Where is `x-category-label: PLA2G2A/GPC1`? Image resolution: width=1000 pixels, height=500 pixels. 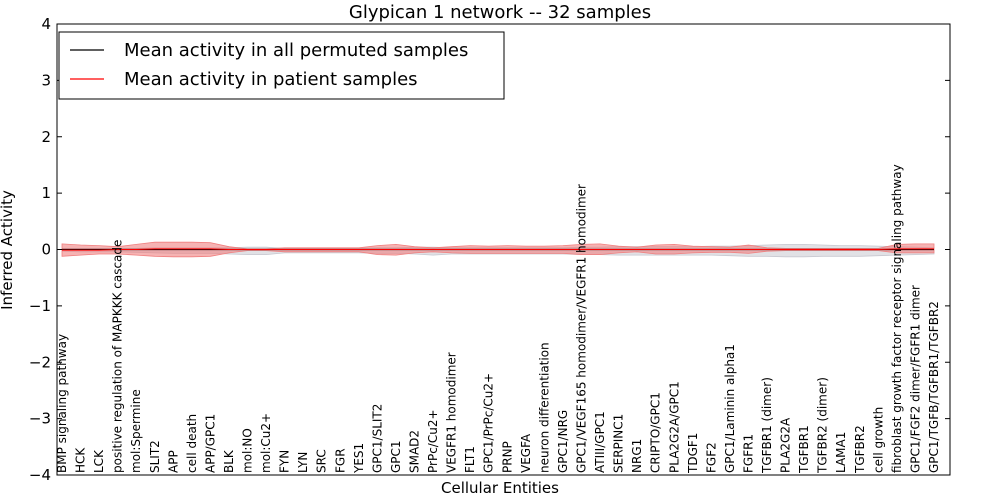
x-category-label: PLA2G2A/GPC1 is located at coordinates (674, 427).